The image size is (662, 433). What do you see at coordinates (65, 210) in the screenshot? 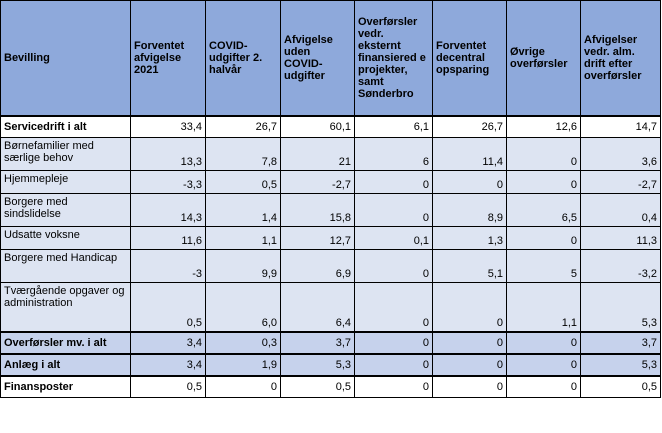
I see `row-label: Borgere med sindslidelse` at bounding box center [65, 210].